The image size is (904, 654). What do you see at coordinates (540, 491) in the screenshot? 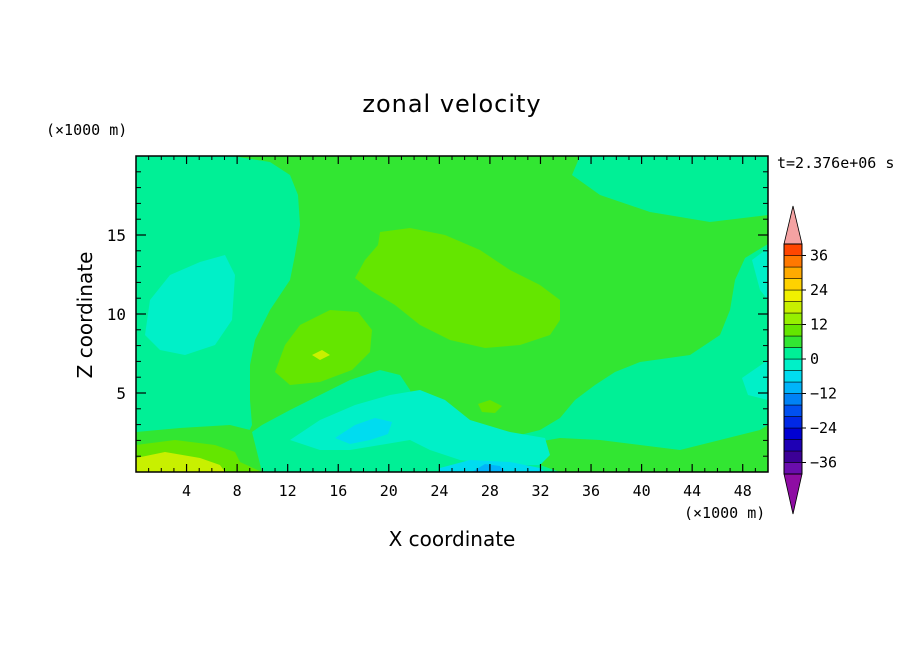
I see `x-tick-label: 32` at bounding box center [540, 491].